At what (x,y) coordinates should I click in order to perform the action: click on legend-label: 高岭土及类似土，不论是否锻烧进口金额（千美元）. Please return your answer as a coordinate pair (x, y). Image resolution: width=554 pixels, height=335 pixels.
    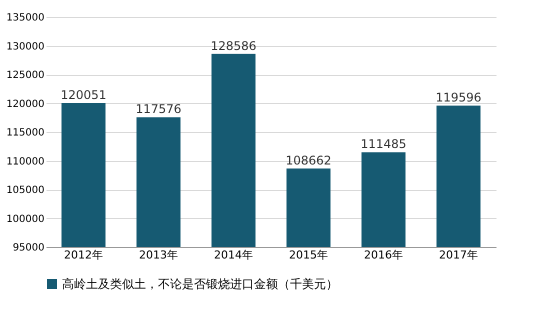
    Looking at the image, I should click on (200, 284).